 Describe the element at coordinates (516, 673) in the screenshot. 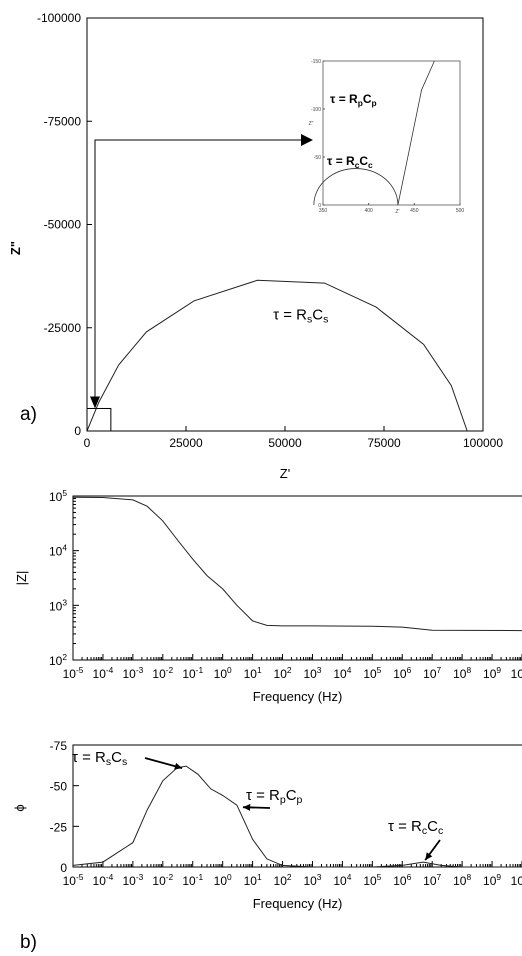

I see `mag-x-tick-label: 1010` at that location.